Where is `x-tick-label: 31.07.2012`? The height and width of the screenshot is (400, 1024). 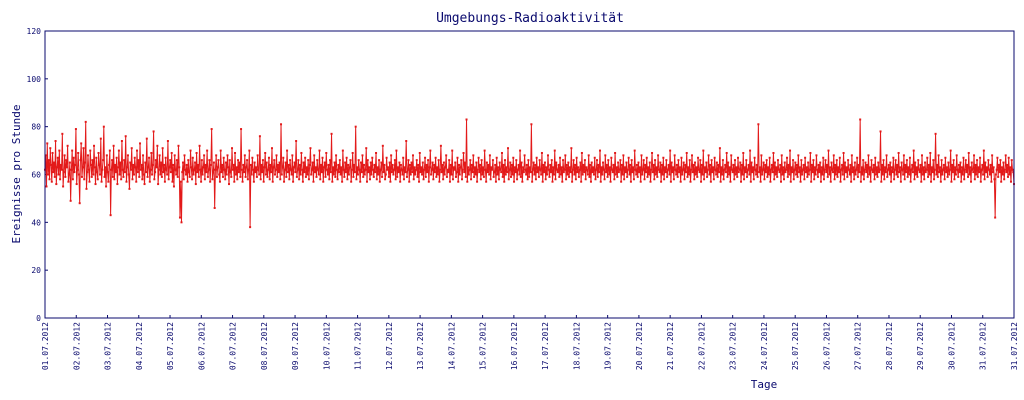 x-tick-label: 31.07.2012 is located at coordinates (983, 346).